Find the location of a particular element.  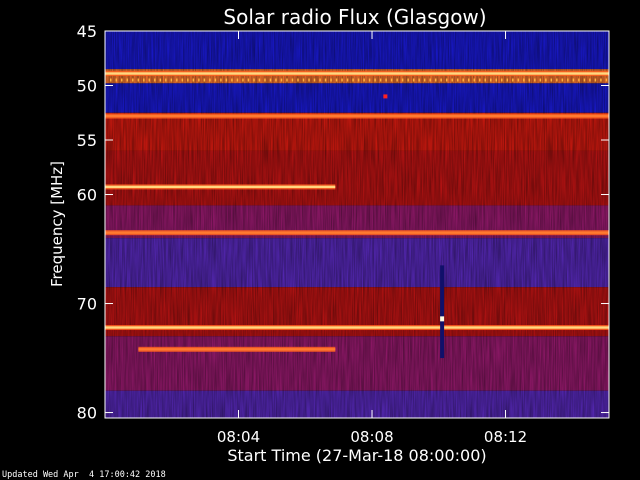

vertical-burst is located at coordinates (442, 312).